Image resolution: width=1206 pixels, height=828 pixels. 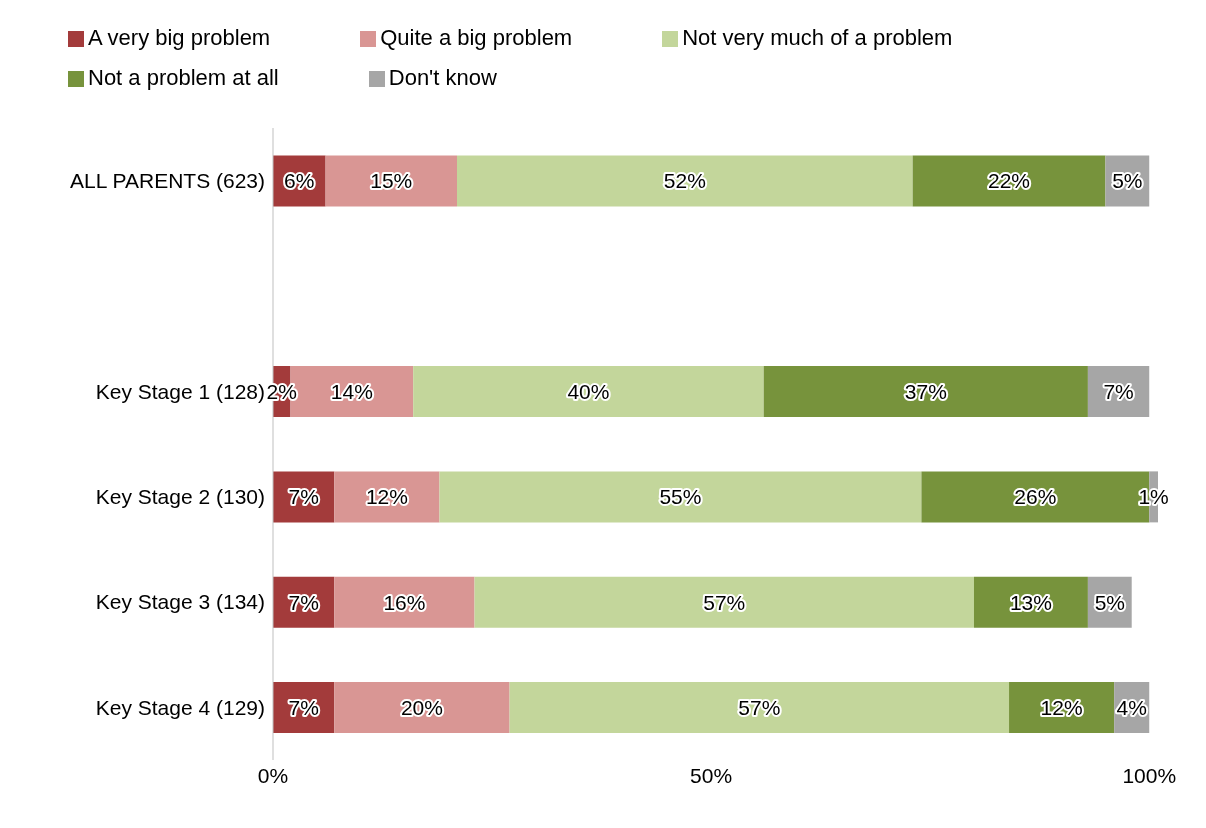 I want to click on data-label: 16%, so click(x=404, y=602).